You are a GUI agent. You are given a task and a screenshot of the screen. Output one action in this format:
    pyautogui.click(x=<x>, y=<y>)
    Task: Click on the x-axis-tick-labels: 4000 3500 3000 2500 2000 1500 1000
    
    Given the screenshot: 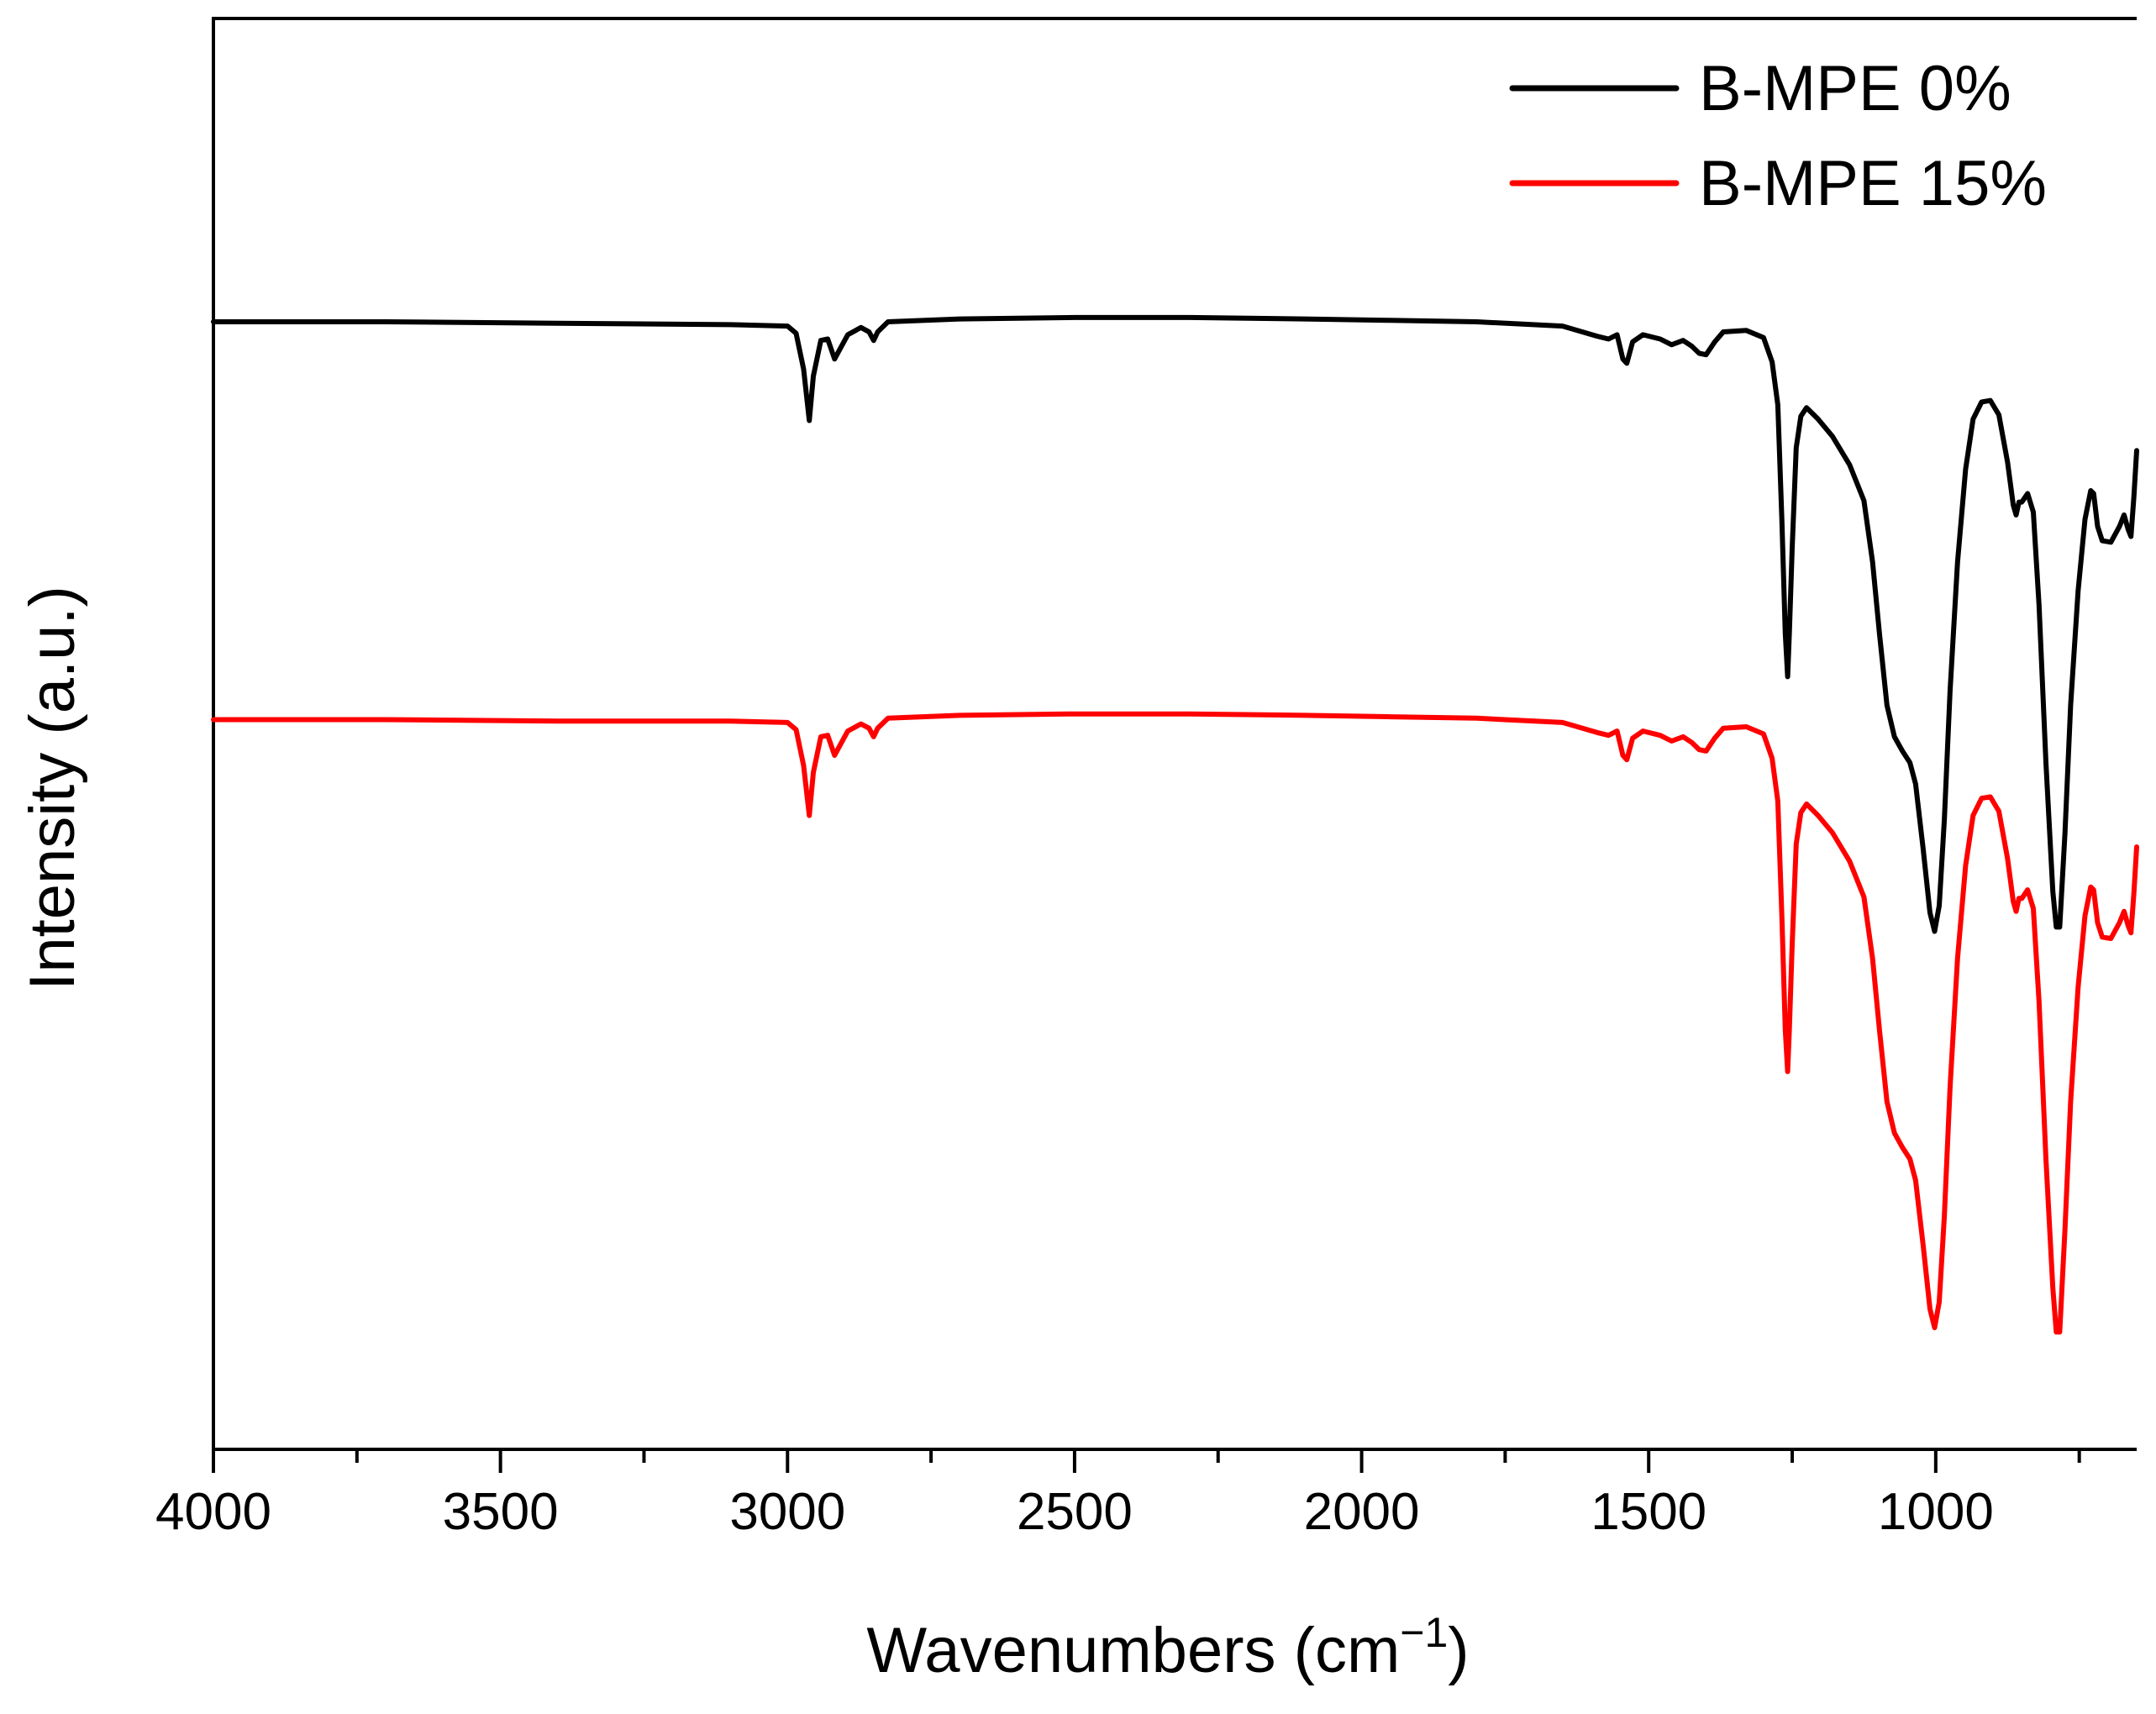 What is the action you would take?
    pyautogui.click(x=1074, y=1512)
    